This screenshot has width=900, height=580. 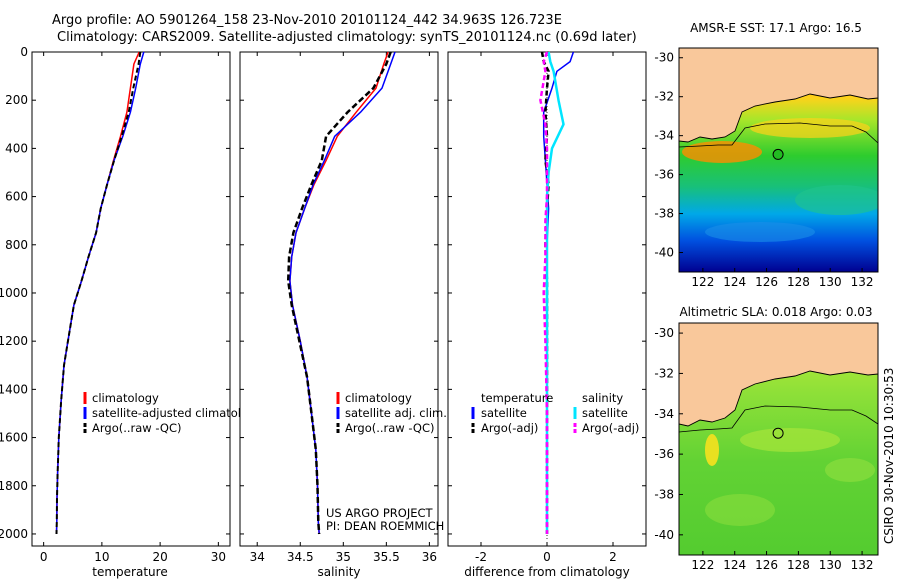 What do you see at coordinates (509, 428) in the screenshot?
I see `legend-label-temp-argo: Argo(-adj)` at bounding box center [509, 428].